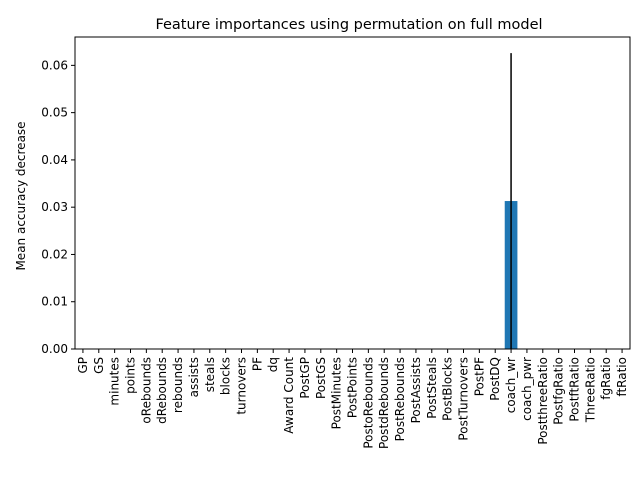  I want to click on x-tick-label: GS, so click(99, 365).